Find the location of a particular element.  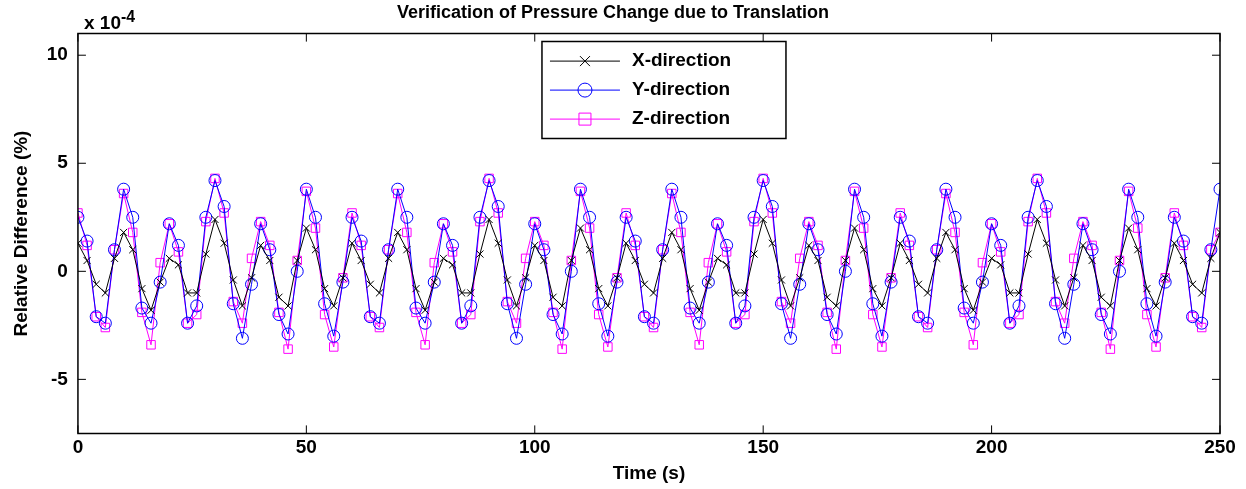

y-axis-title: Relative Difference (%) is located at coordinates (20, 233).